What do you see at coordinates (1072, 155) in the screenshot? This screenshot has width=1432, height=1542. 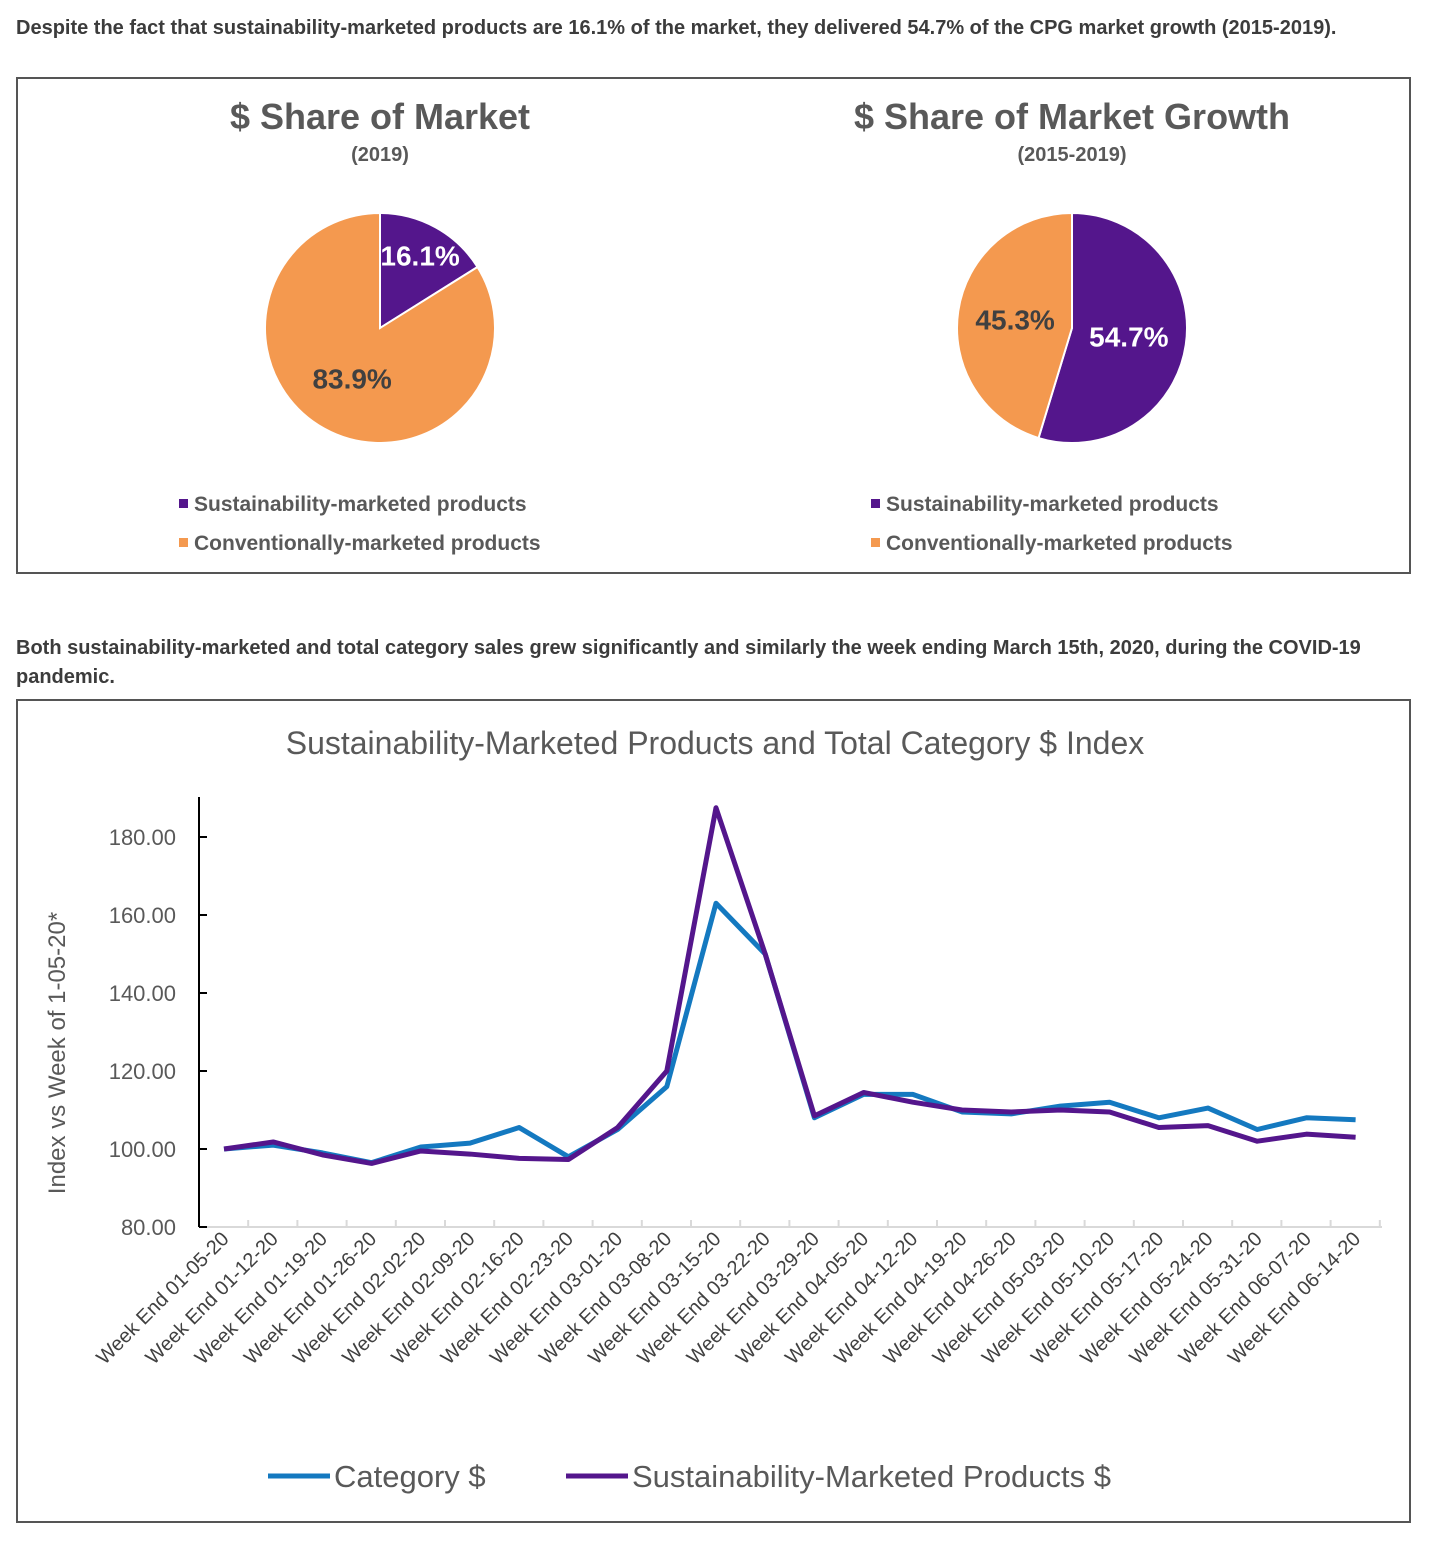 I see `pie-subtitle: (2015-2019)` at bounding box center [1072, 155].